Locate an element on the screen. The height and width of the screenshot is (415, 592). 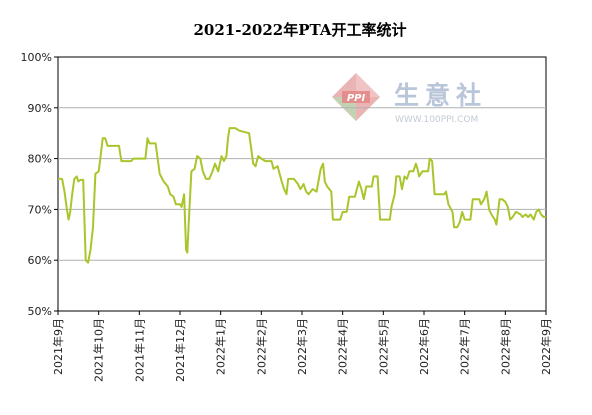
ppi-logo-text: PPI is located at coordinates (356, 98).